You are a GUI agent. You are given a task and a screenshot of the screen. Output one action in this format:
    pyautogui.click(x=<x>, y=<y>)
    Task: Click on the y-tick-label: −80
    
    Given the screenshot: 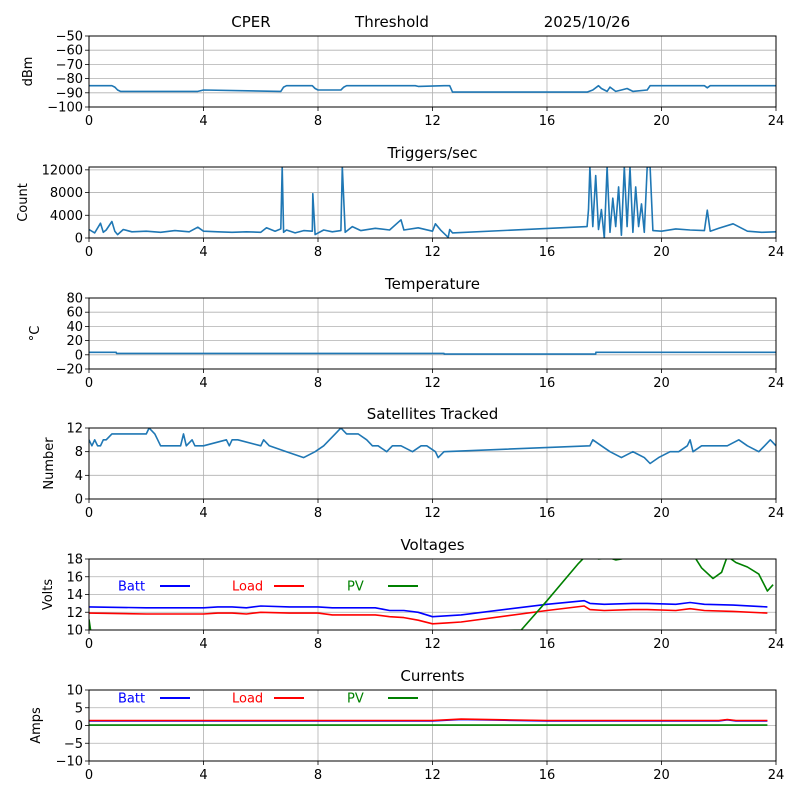 What is the action you would take?
    pyautogui.click(x=69, y=79)
    